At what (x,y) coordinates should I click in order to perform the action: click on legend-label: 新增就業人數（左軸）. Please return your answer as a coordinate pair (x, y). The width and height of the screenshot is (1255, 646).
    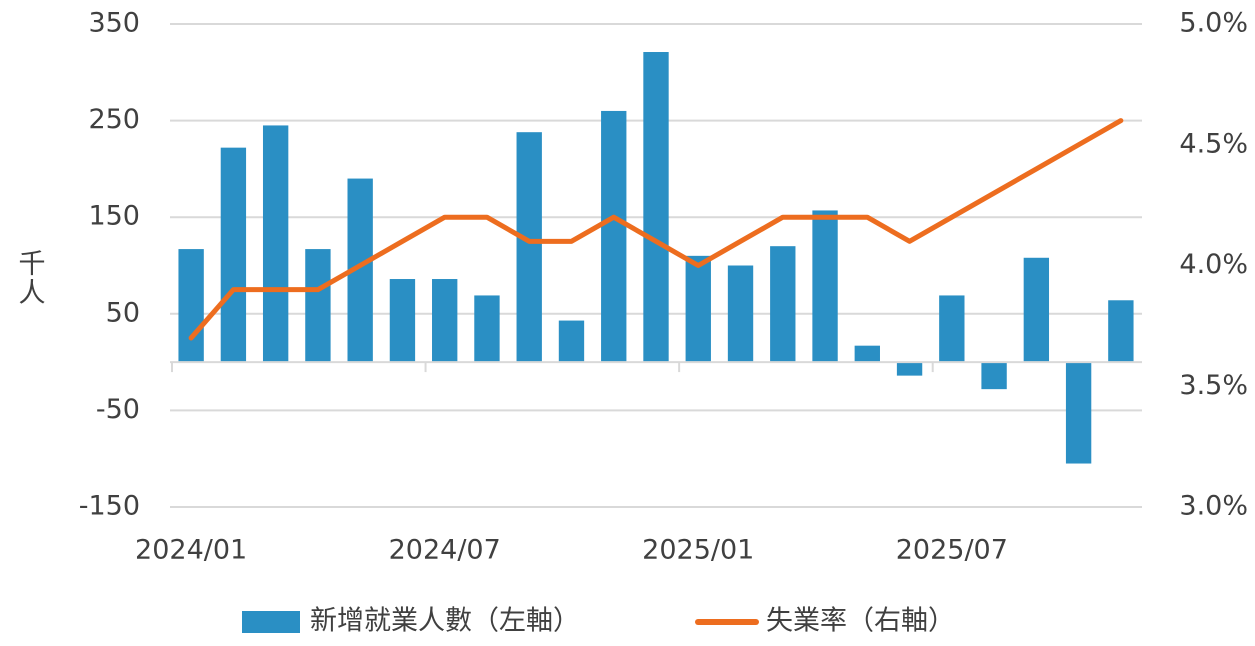
    Looking at the image, I should click on (445, 621).